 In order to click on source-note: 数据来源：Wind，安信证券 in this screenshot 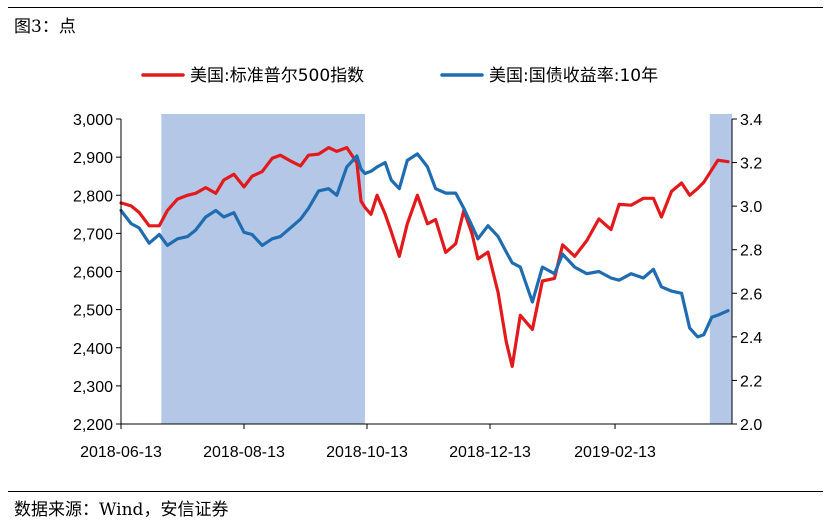, I will do `click(121, 510)`.